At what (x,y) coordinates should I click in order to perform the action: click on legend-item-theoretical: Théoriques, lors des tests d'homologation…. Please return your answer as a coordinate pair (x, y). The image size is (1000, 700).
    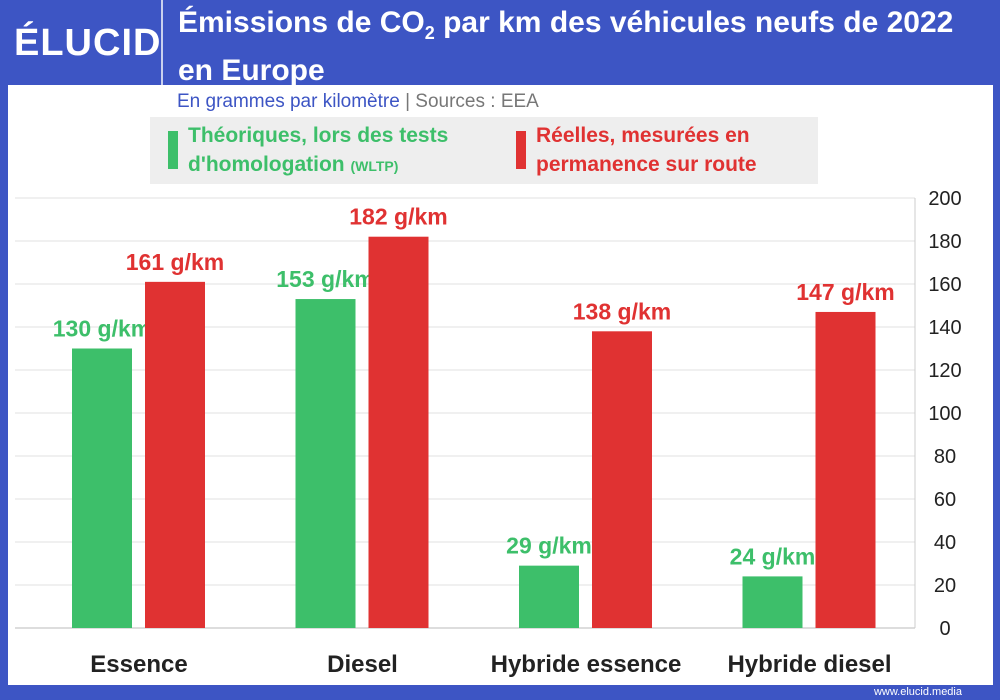
    Looking at the image, I should click on (318, 150).